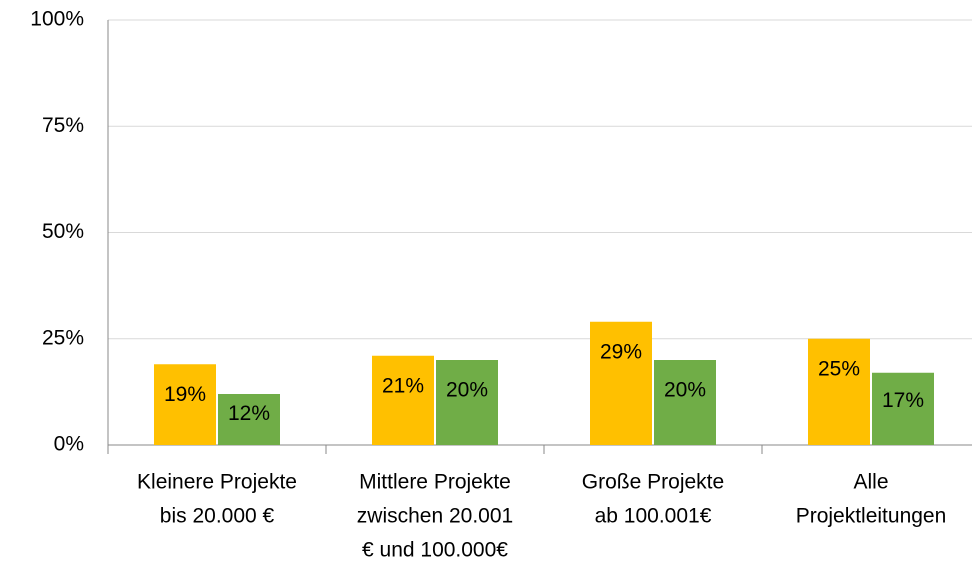 This screenshot has height=568, width=972. What do you see at coordinates (870, 482) in the screenshot?
I see `x-tick-label: Alle` at bounding box center [870, 482].